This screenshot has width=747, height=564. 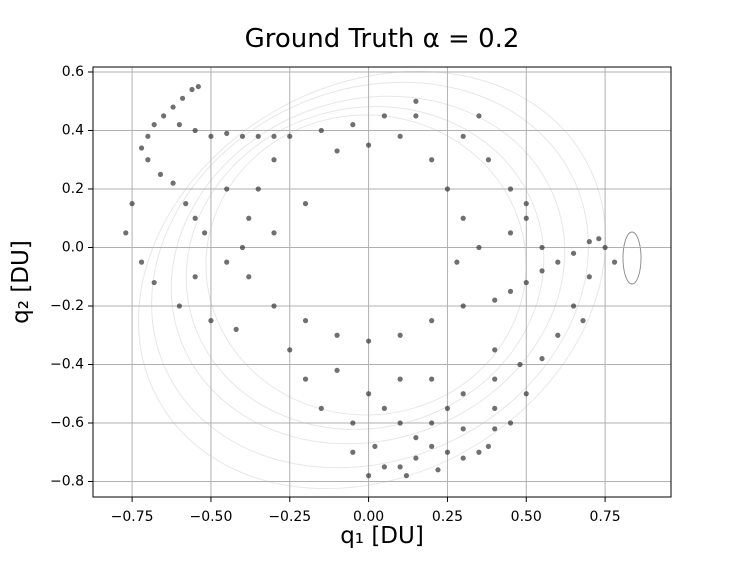 What do you see at coordinates (382, 536) in the screenshot?
I see `x-axis-label: q₁ [DU]` at bounding box center [382, 536].